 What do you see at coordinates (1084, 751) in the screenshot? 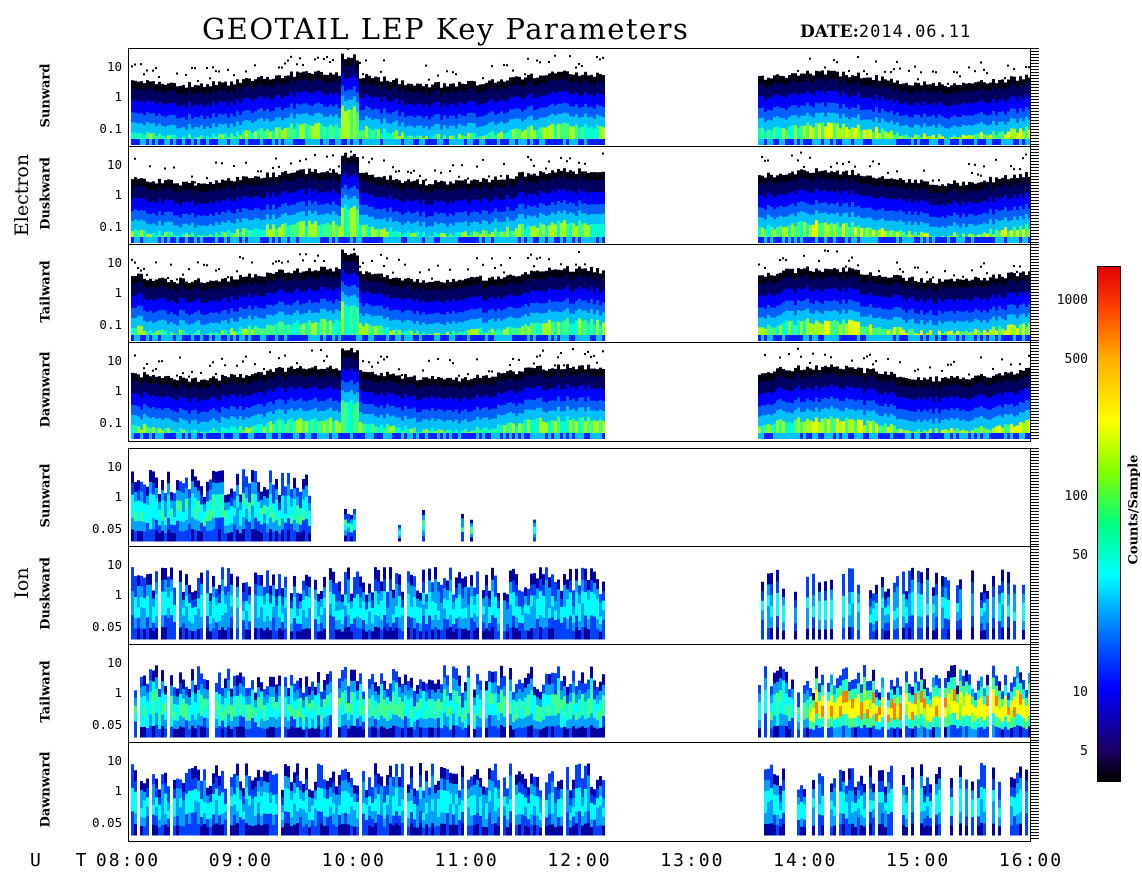
I see `colorbar-tick-label: 5` at bounding box center [1084, 751].